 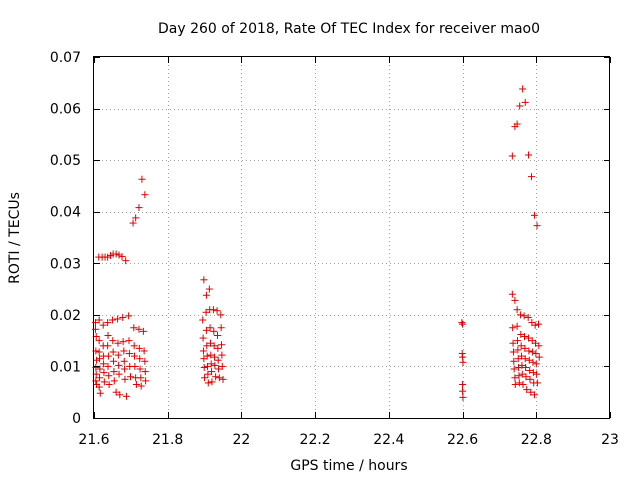 I want to click on y-axis-label: ROTI / TECUs, so click(x=15, y=238).